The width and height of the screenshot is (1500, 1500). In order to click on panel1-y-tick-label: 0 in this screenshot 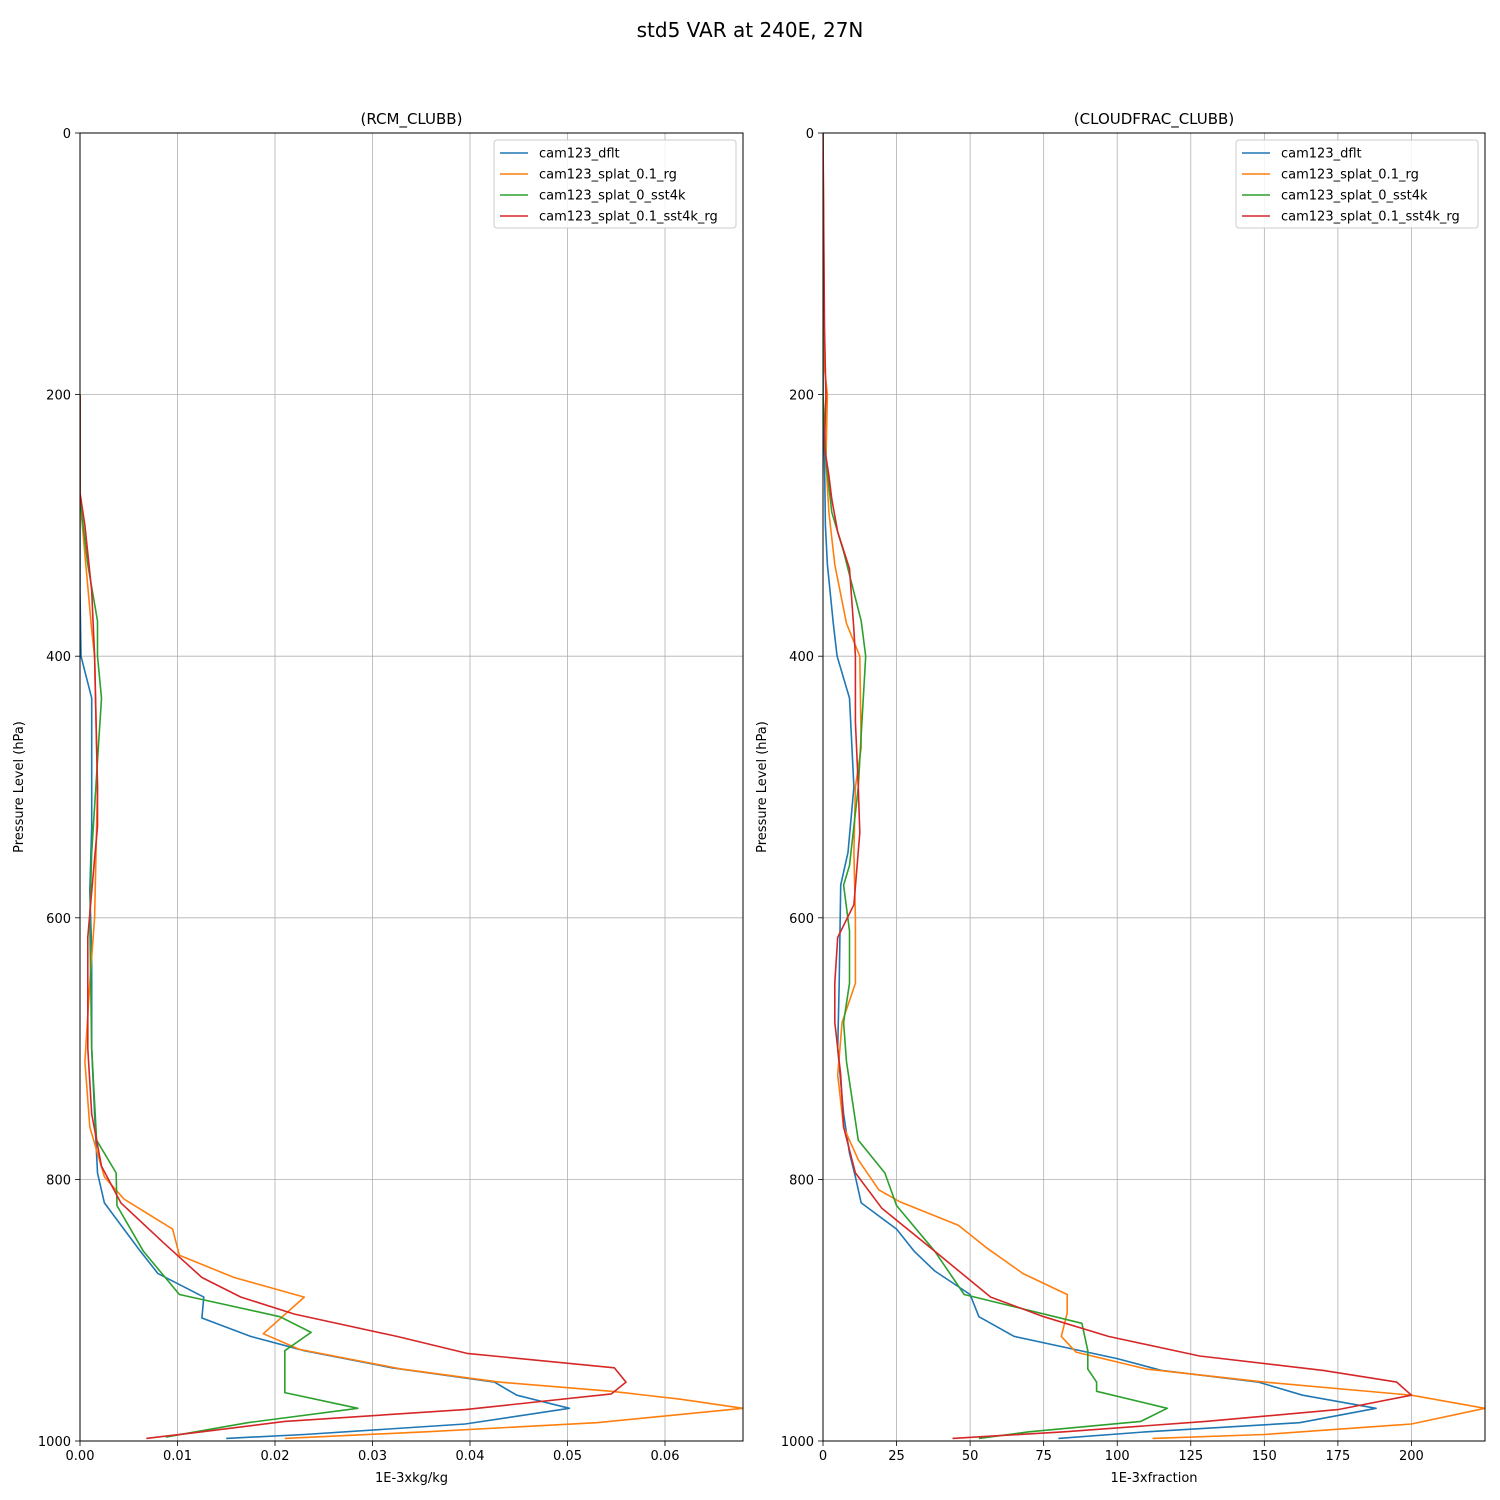, I will do `click(67, 134)`.